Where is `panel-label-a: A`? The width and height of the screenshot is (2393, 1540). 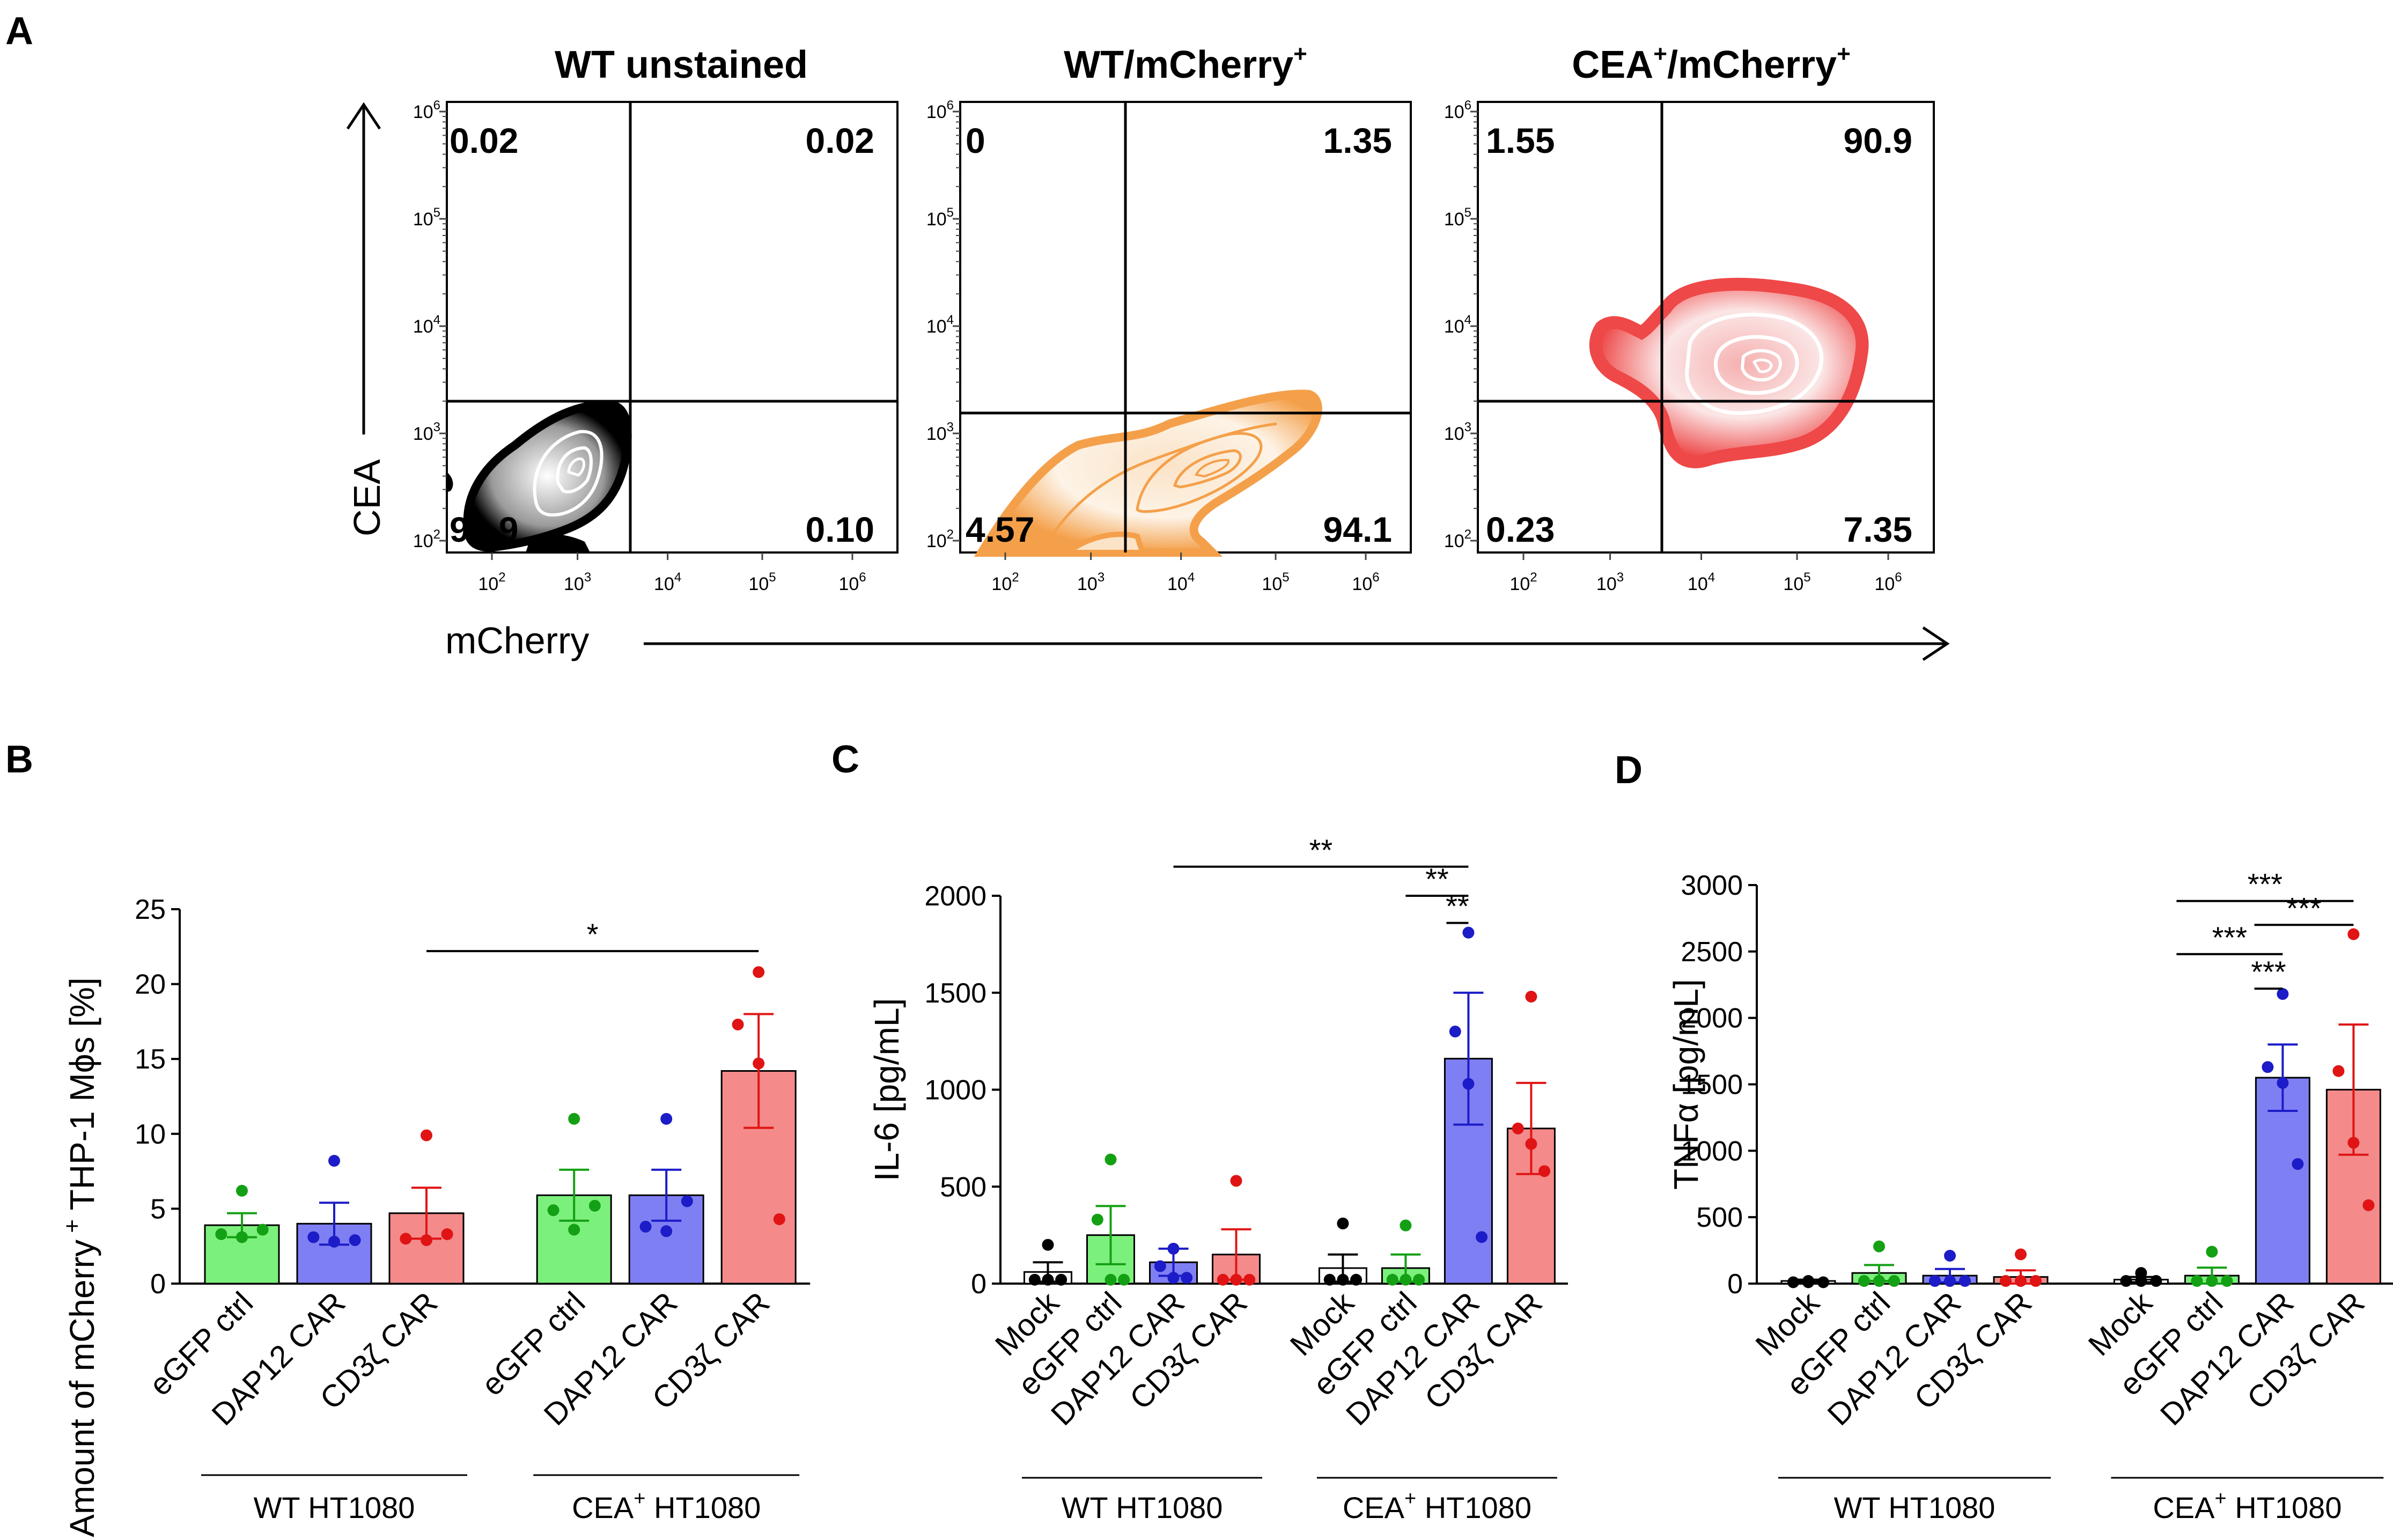
panel-label-a: A is located at coordinates (19, 31).